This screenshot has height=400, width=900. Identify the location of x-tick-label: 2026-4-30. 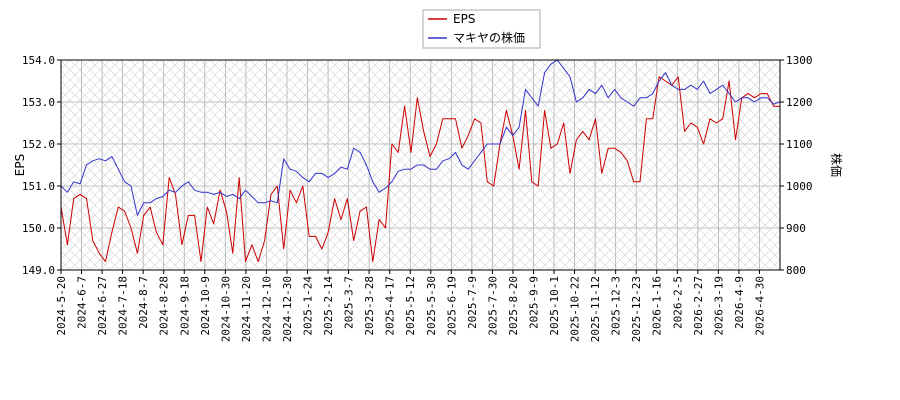
(759, 306).